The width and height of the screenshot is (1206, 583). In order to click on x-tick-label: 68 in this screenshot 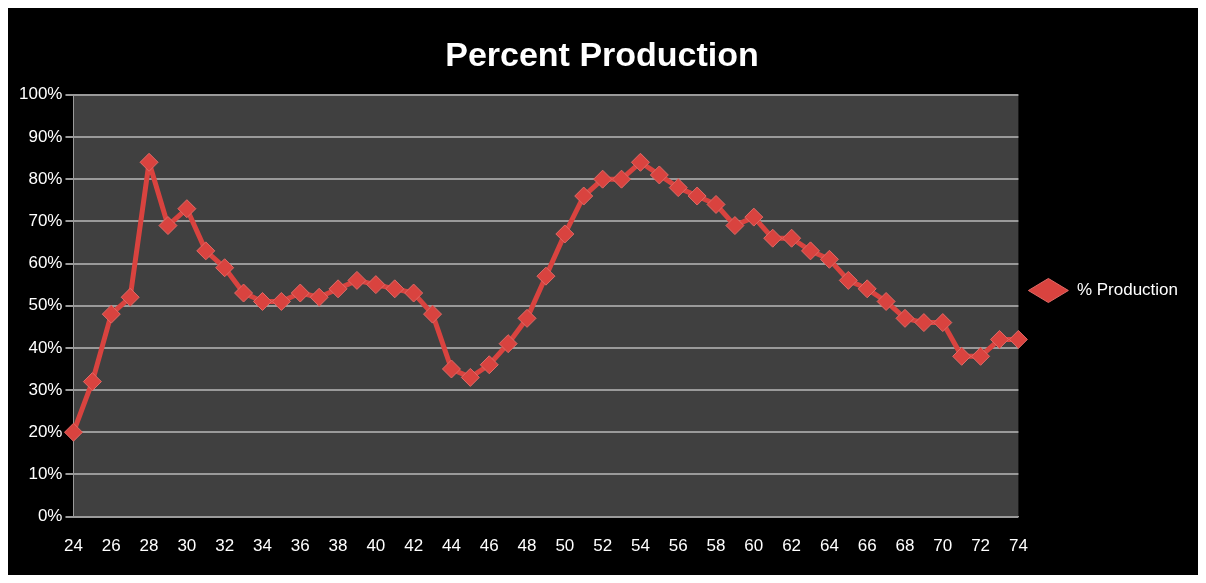, I will do `click(905, 546)`.